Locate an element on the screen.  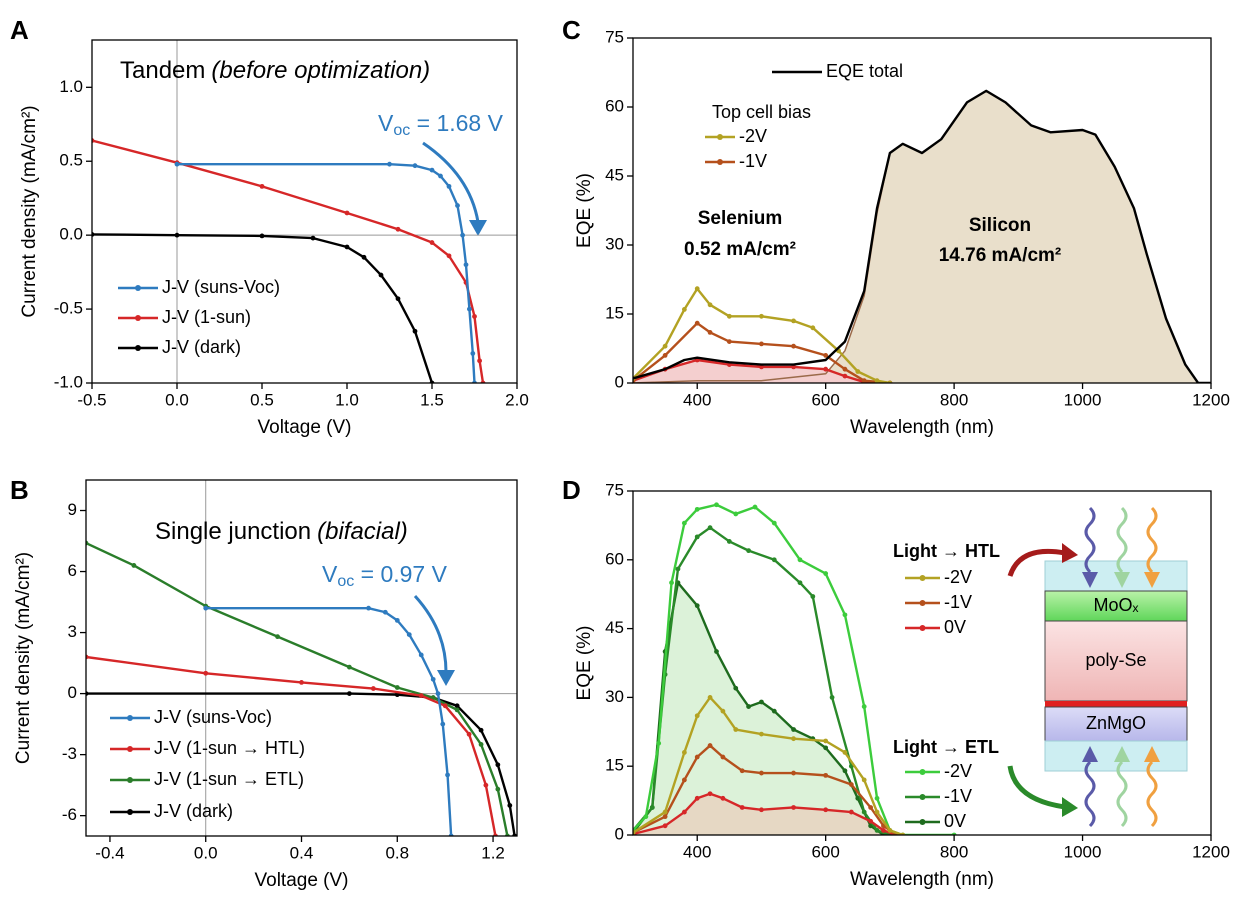
legend-label: 0V is located at coordinates (955, 821).